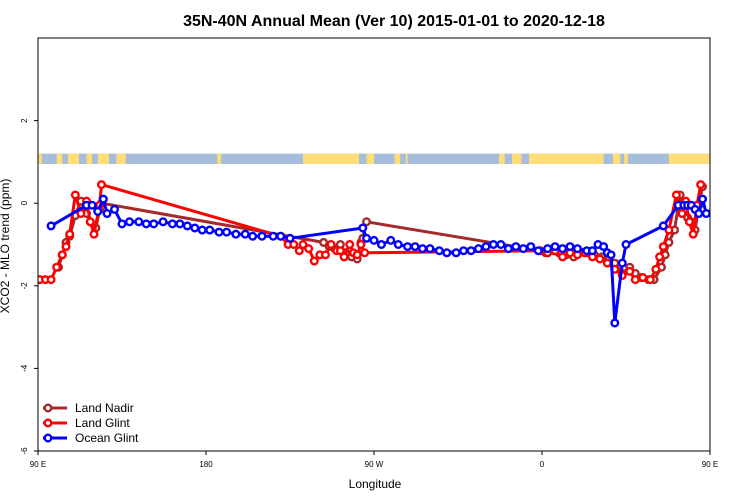 The height and width of the screenshot is (500, 750). I want to click on legend-label-land-glint: Land Glint, so click(102, 423).